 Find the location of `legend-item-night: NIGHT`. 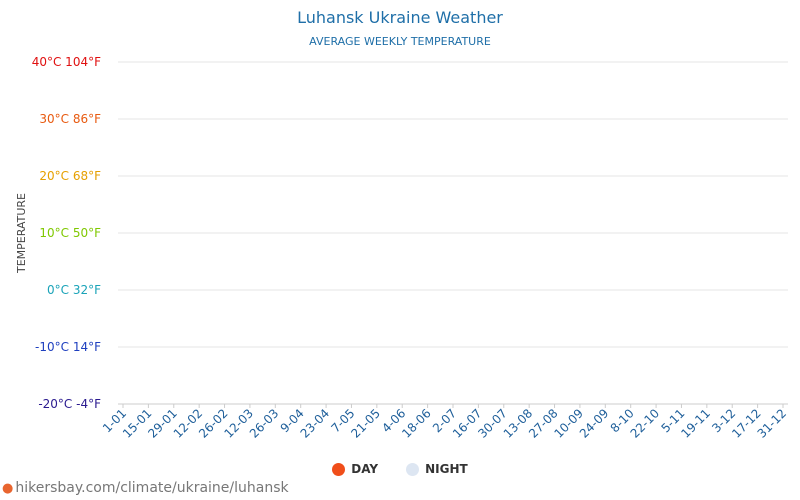

legend-item-night: NIGHT is located at coordinates (437, 469).